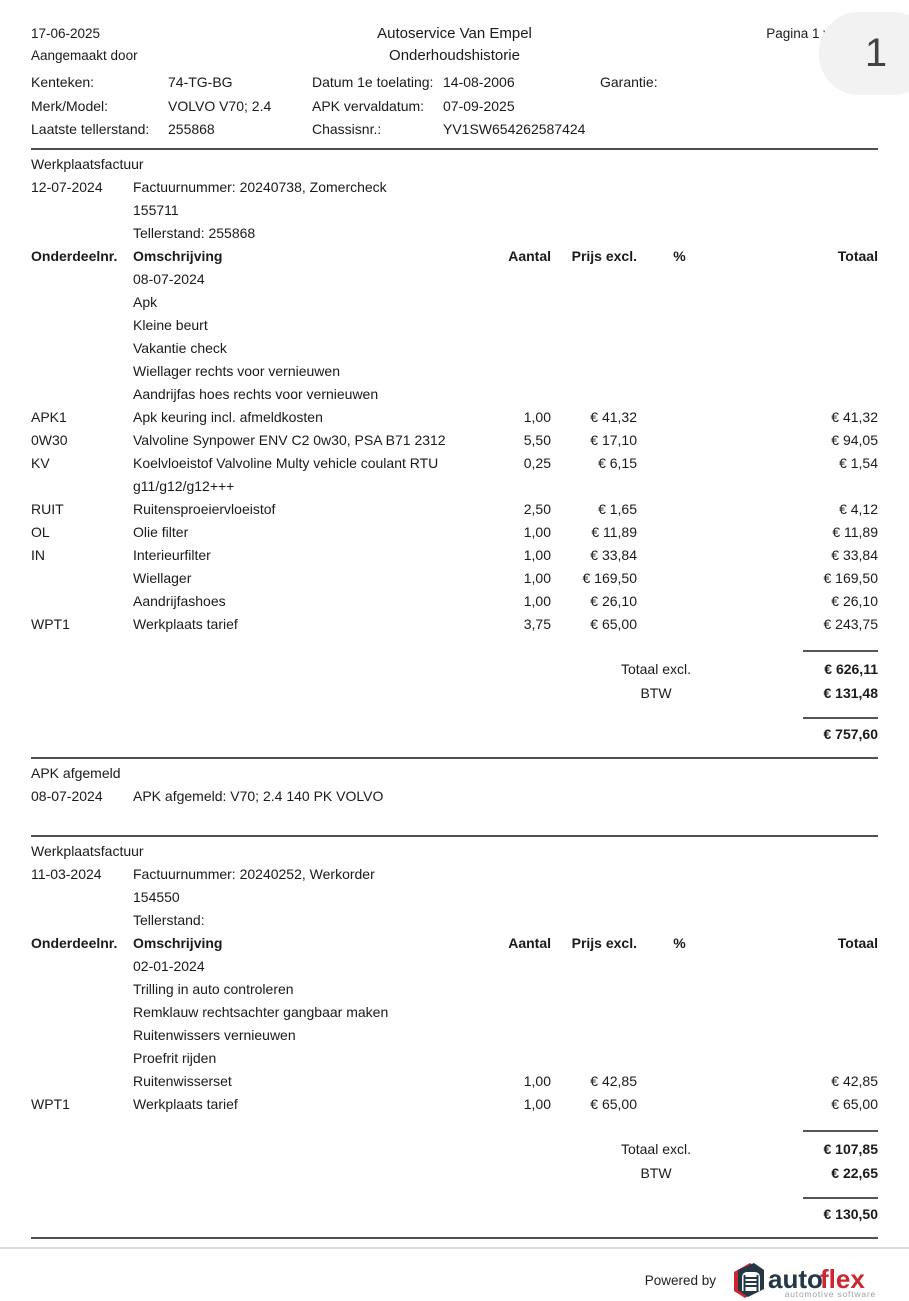  Describe the element at coordinates (855, 531) in the screenshot. I see `cell-total: € 11,89` at that location.